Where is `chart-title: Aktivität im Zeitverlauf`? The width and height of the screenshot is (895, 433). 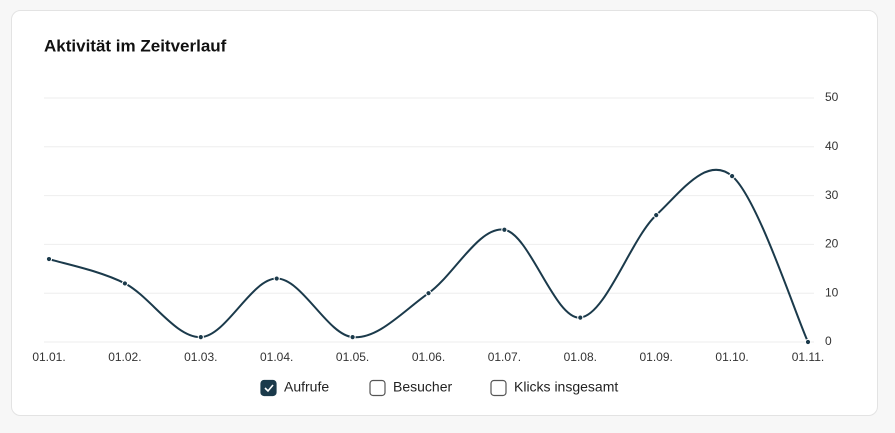 chart-title: Aktivität im Zeitverlauf is located at coordinates (135, 45).